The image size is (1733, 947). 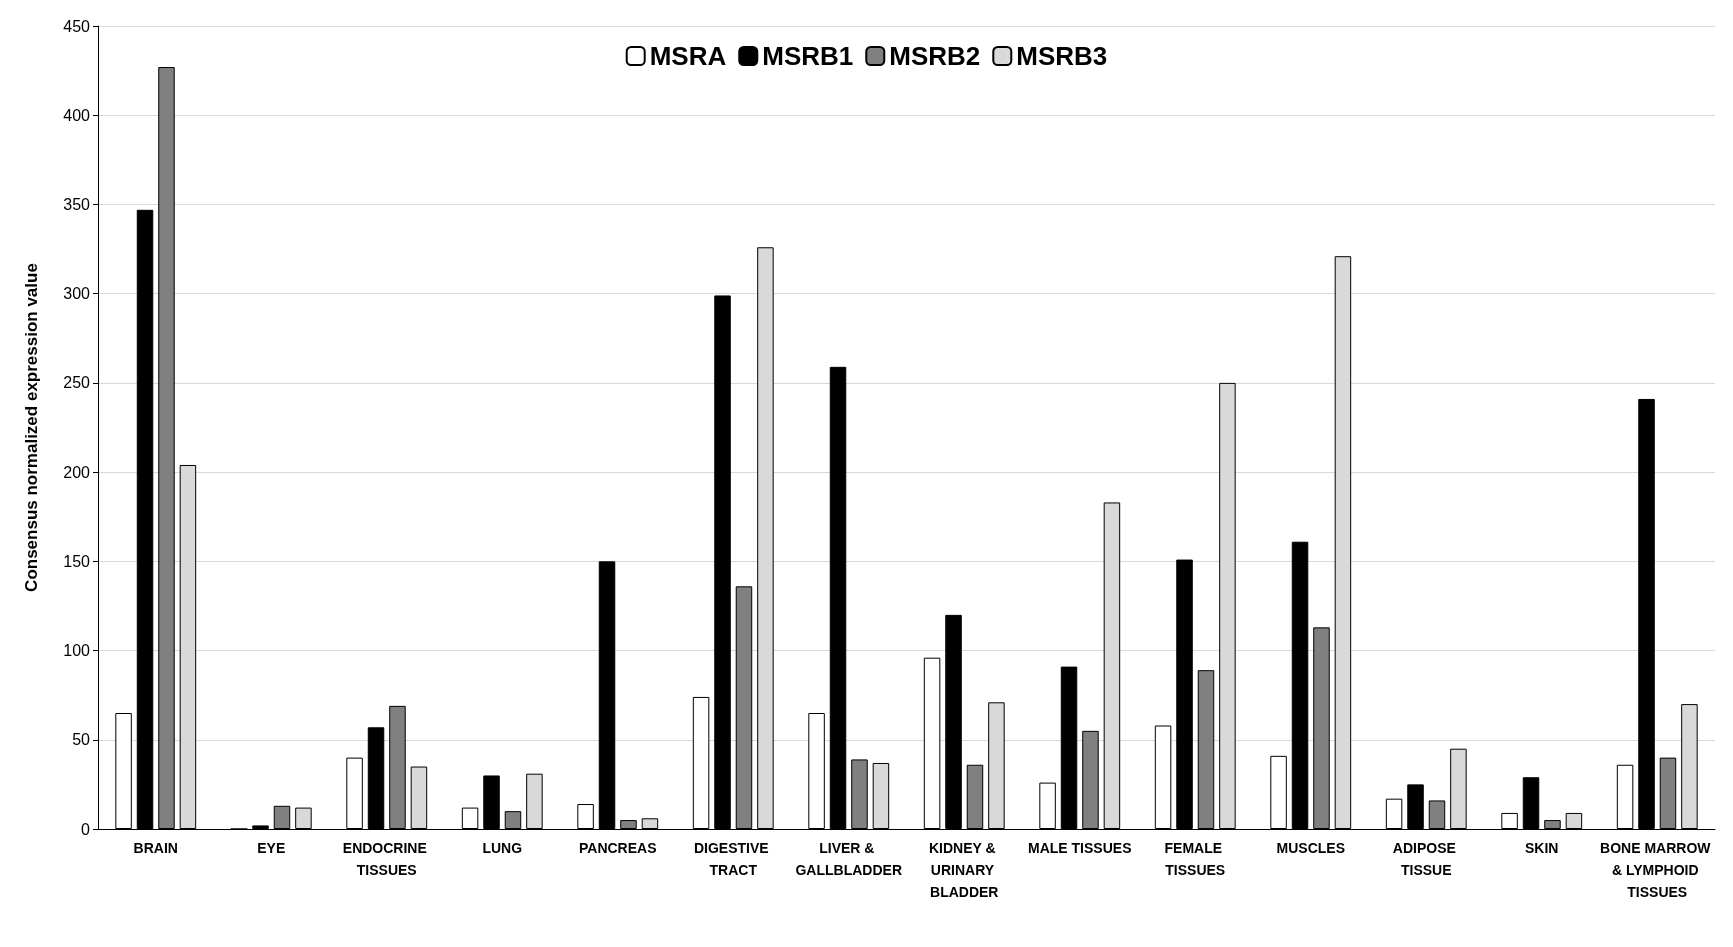 What do you see at coordinates (86, 829) in the screenshot?
I see `y-tick-label: 0` at bounding box center [86, 829].